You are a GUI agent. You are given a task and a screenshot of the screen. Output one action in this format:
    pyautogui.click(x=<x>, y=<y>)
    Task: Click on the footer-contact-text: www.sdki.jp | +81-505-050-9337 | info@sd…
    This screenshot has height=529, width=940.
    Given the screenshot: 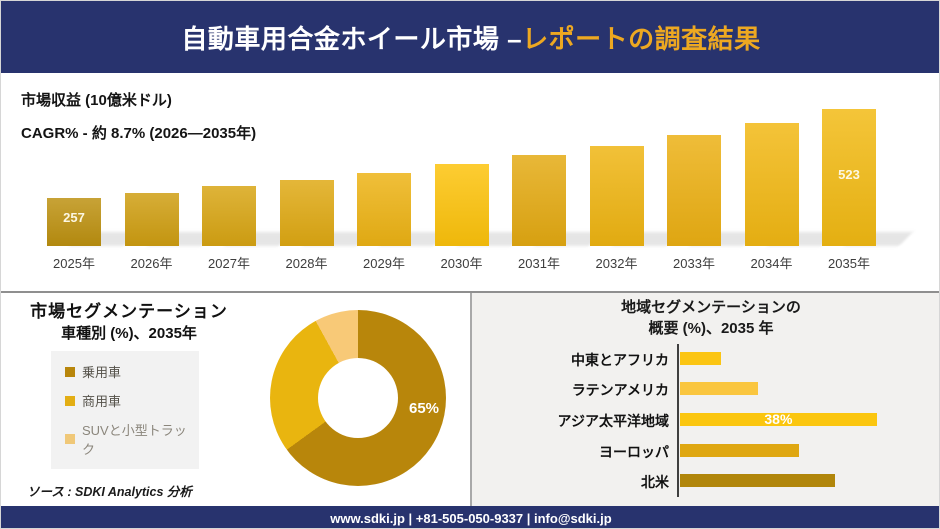 What is the action you would take?
    pyautogui.click(x=471, y=518)
    